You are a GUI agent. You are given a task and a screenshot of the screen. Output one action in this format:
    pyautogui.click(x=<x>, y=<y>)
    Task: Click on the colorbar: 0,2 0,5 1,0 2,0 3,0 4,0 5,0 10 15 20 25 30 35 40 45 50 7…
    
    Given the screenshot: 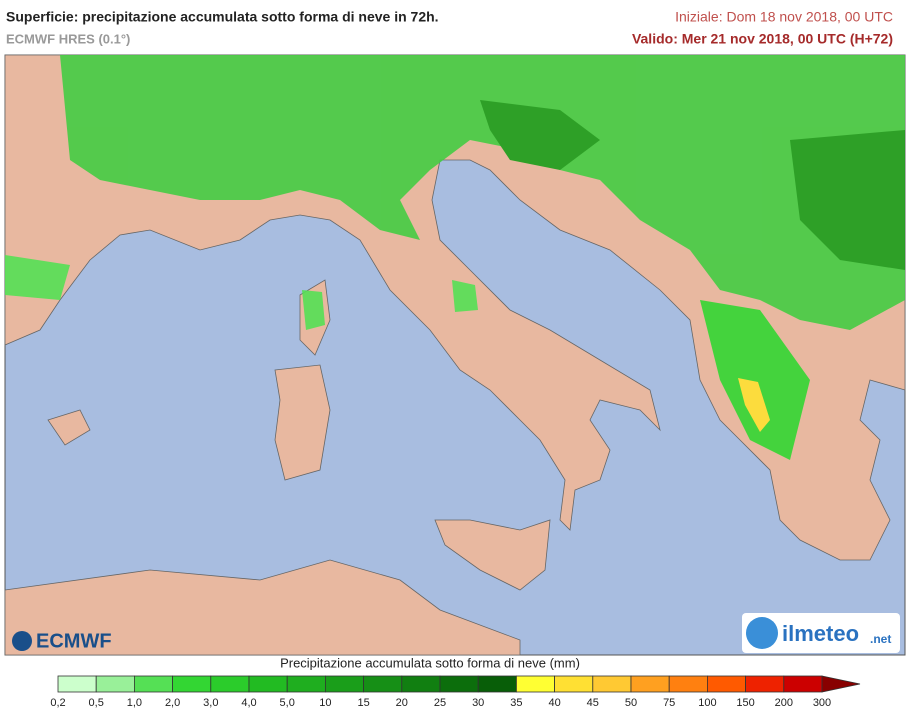 What is the action you would take?
    pyautogui.click(x=455, y=692)
    